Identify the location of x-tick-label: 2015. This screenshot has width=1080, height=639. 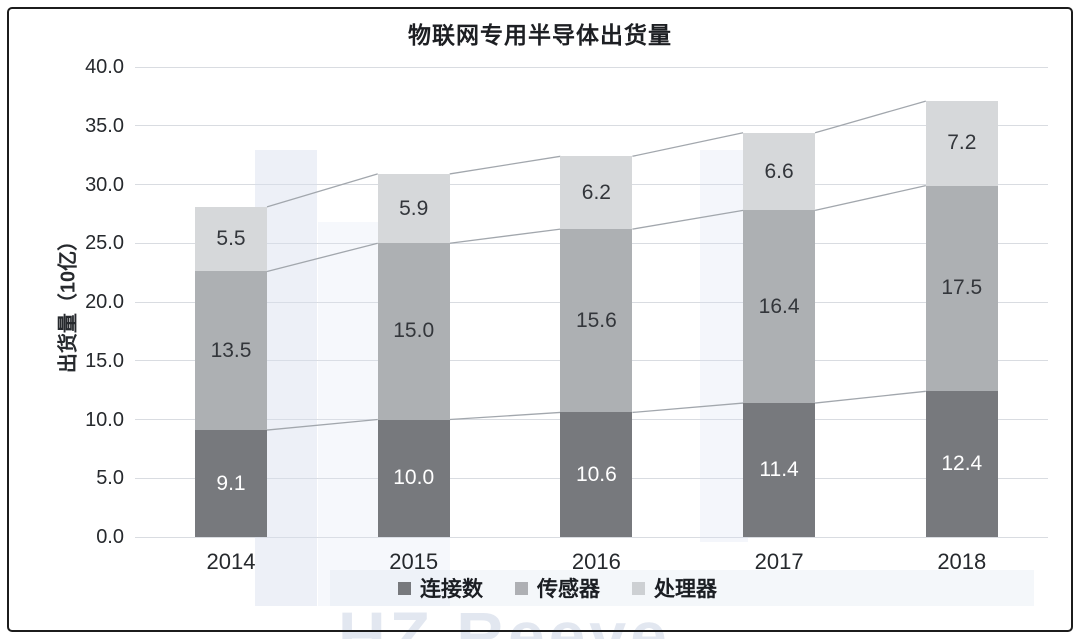
(414, 561).